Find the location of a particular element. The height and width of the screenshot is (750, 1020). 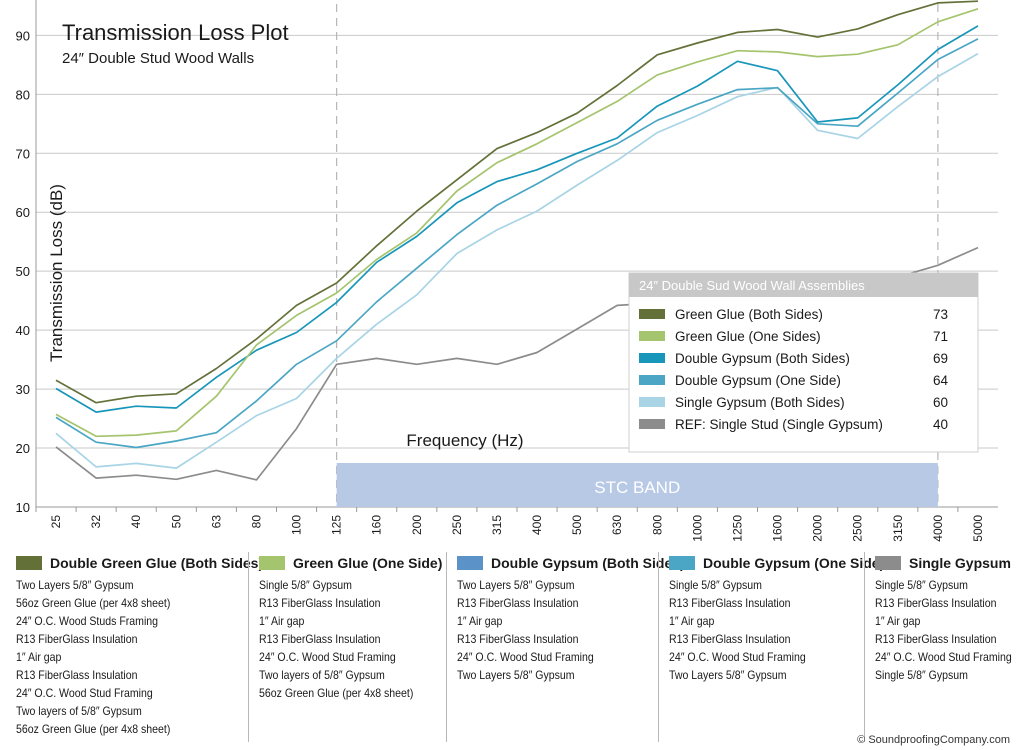

legend-header is located at coordinates (803, 285).